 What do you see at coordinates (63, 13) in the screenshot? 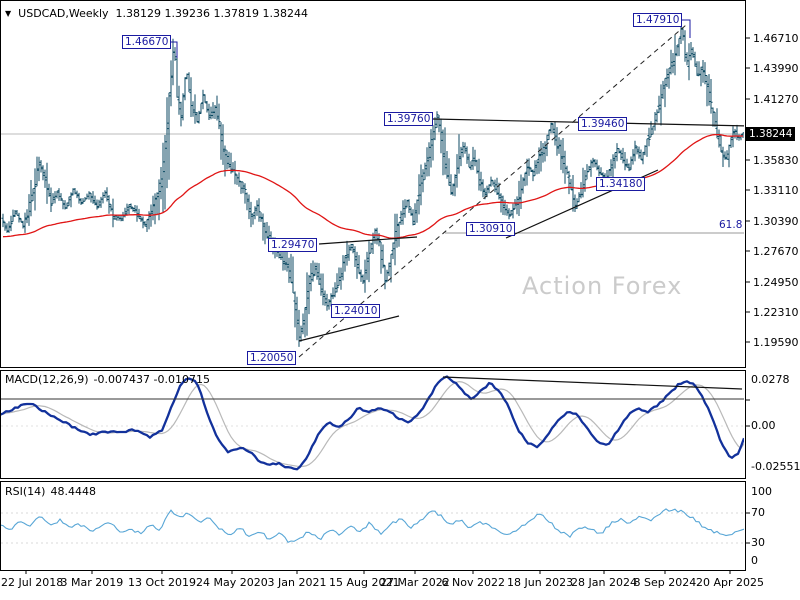
I see `symbol-timeframe-label: USDCAD,Weekly` at bounding box center [63, 13].